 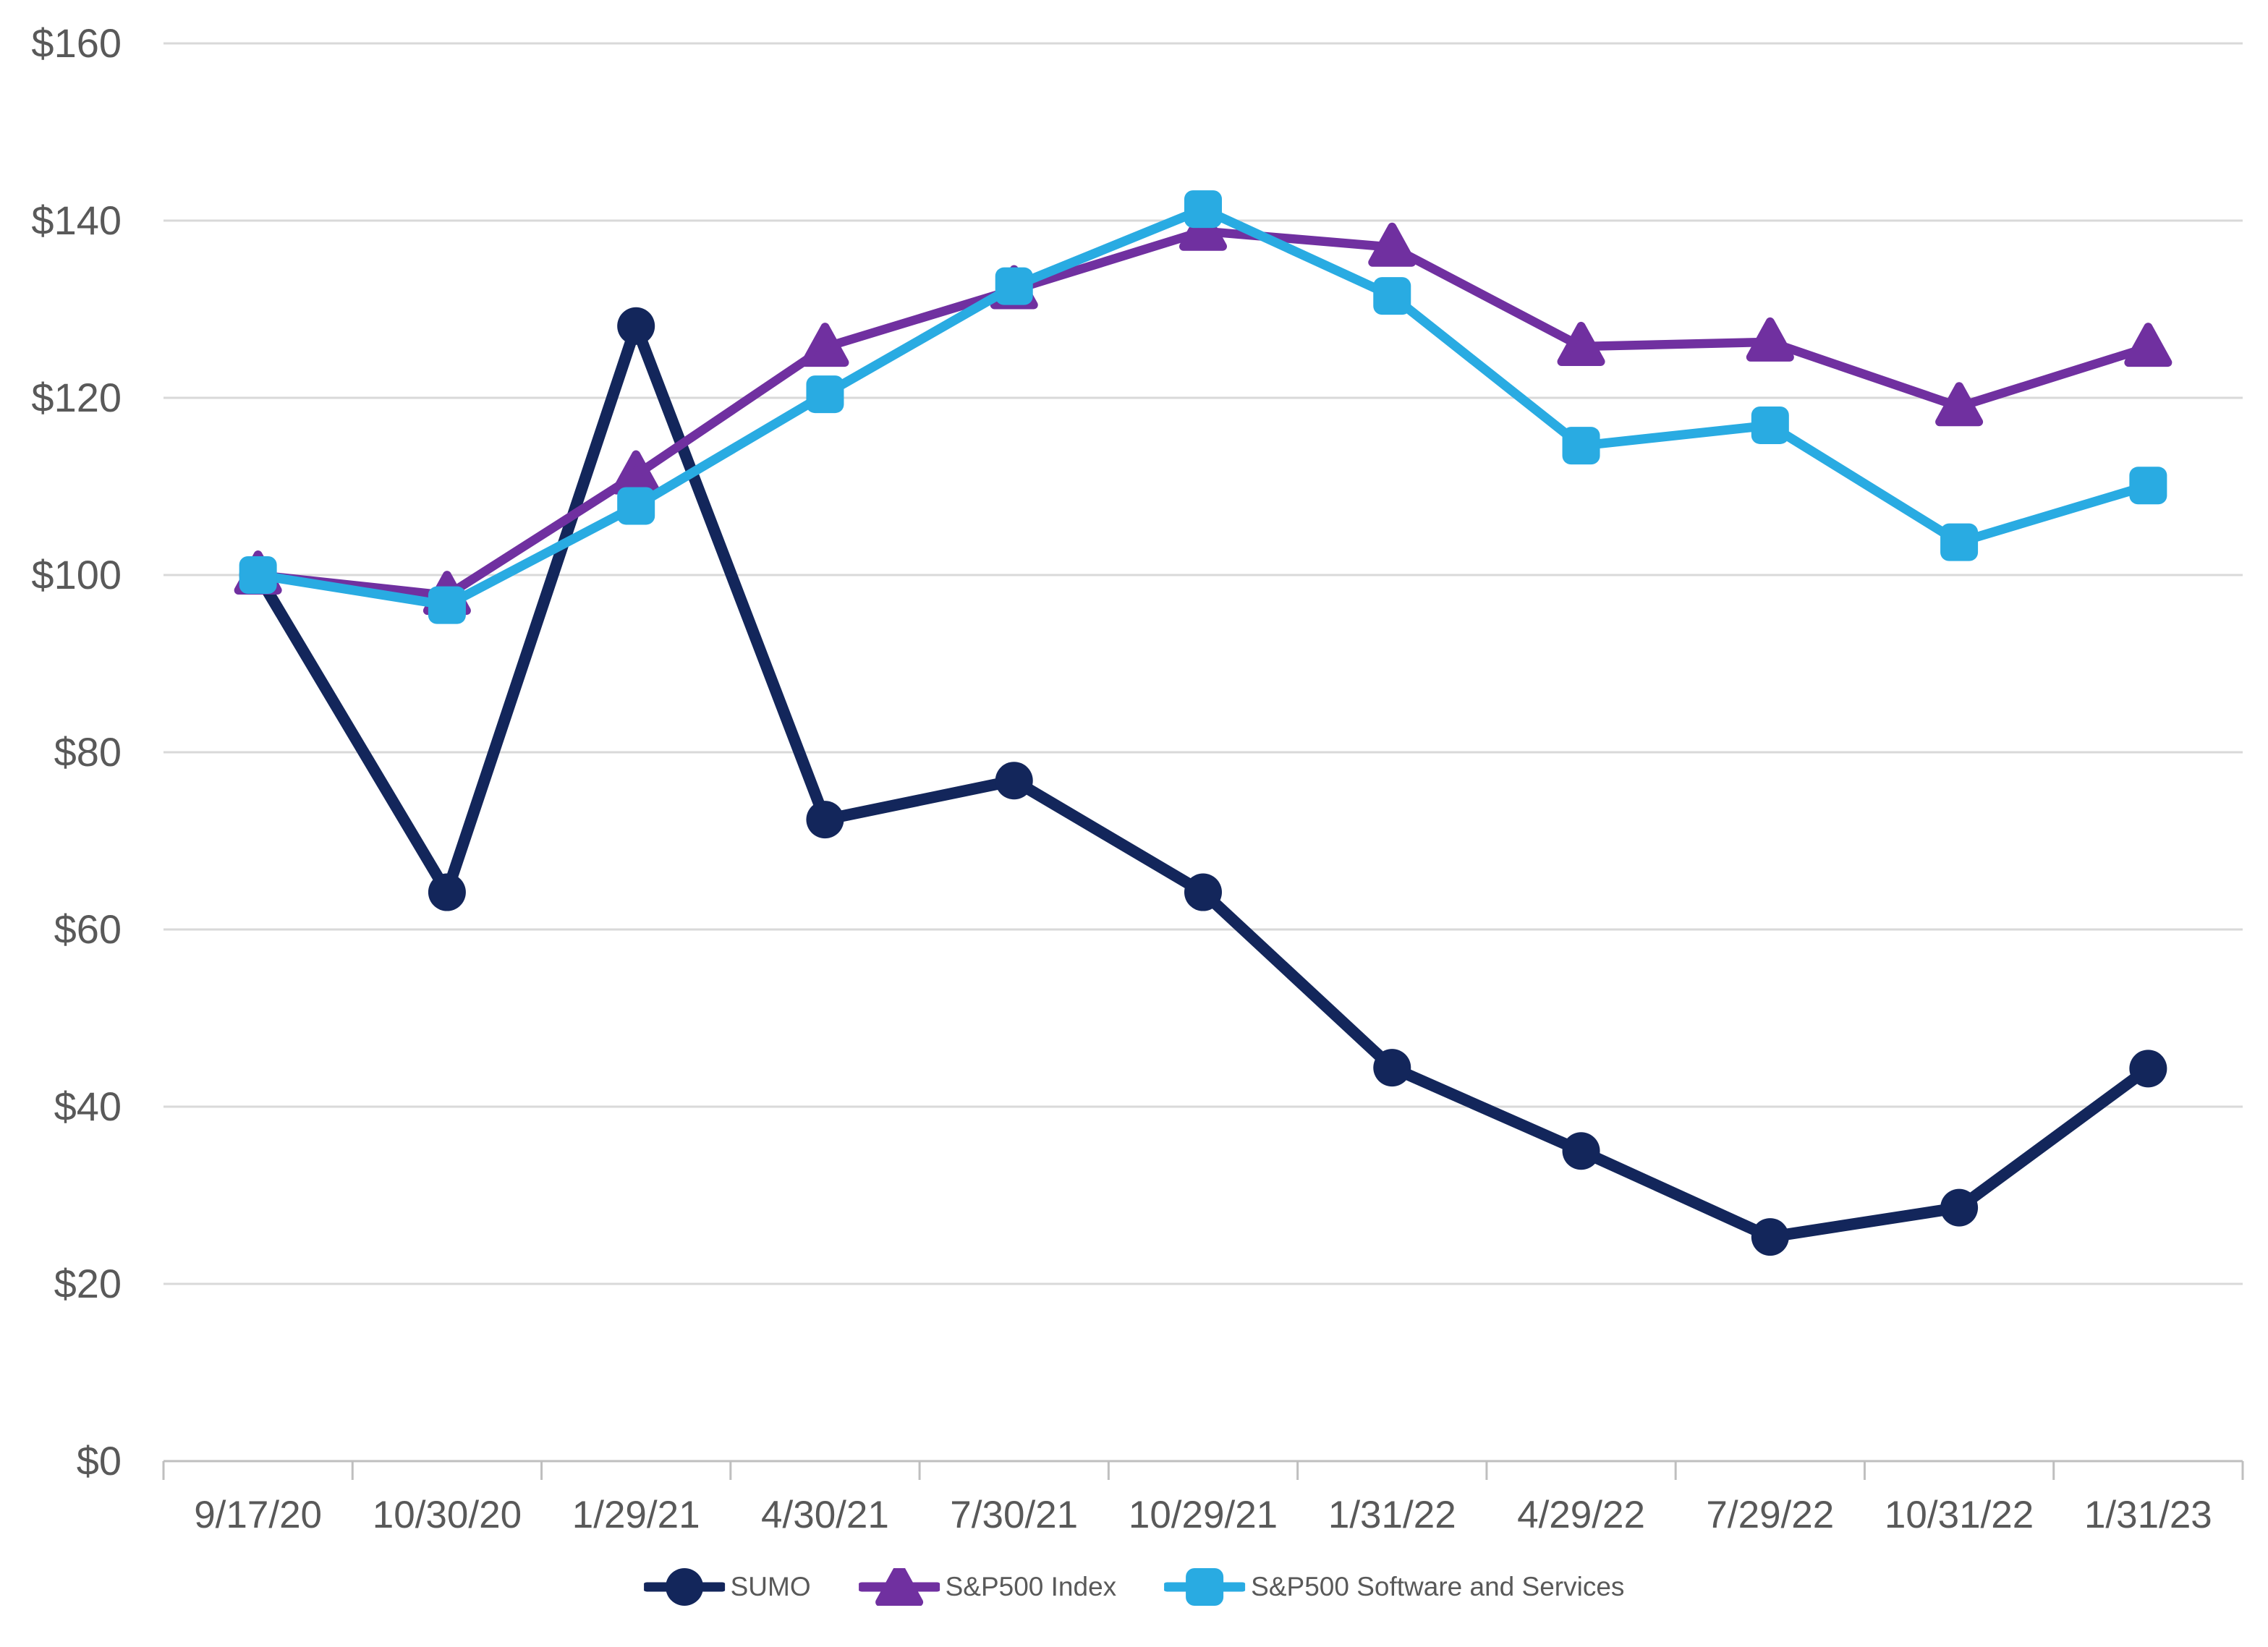 What do you see at coordinates (88, 752) in the screenshot?
I see `y-tick-label: $80` at bounding box center [88, 752].